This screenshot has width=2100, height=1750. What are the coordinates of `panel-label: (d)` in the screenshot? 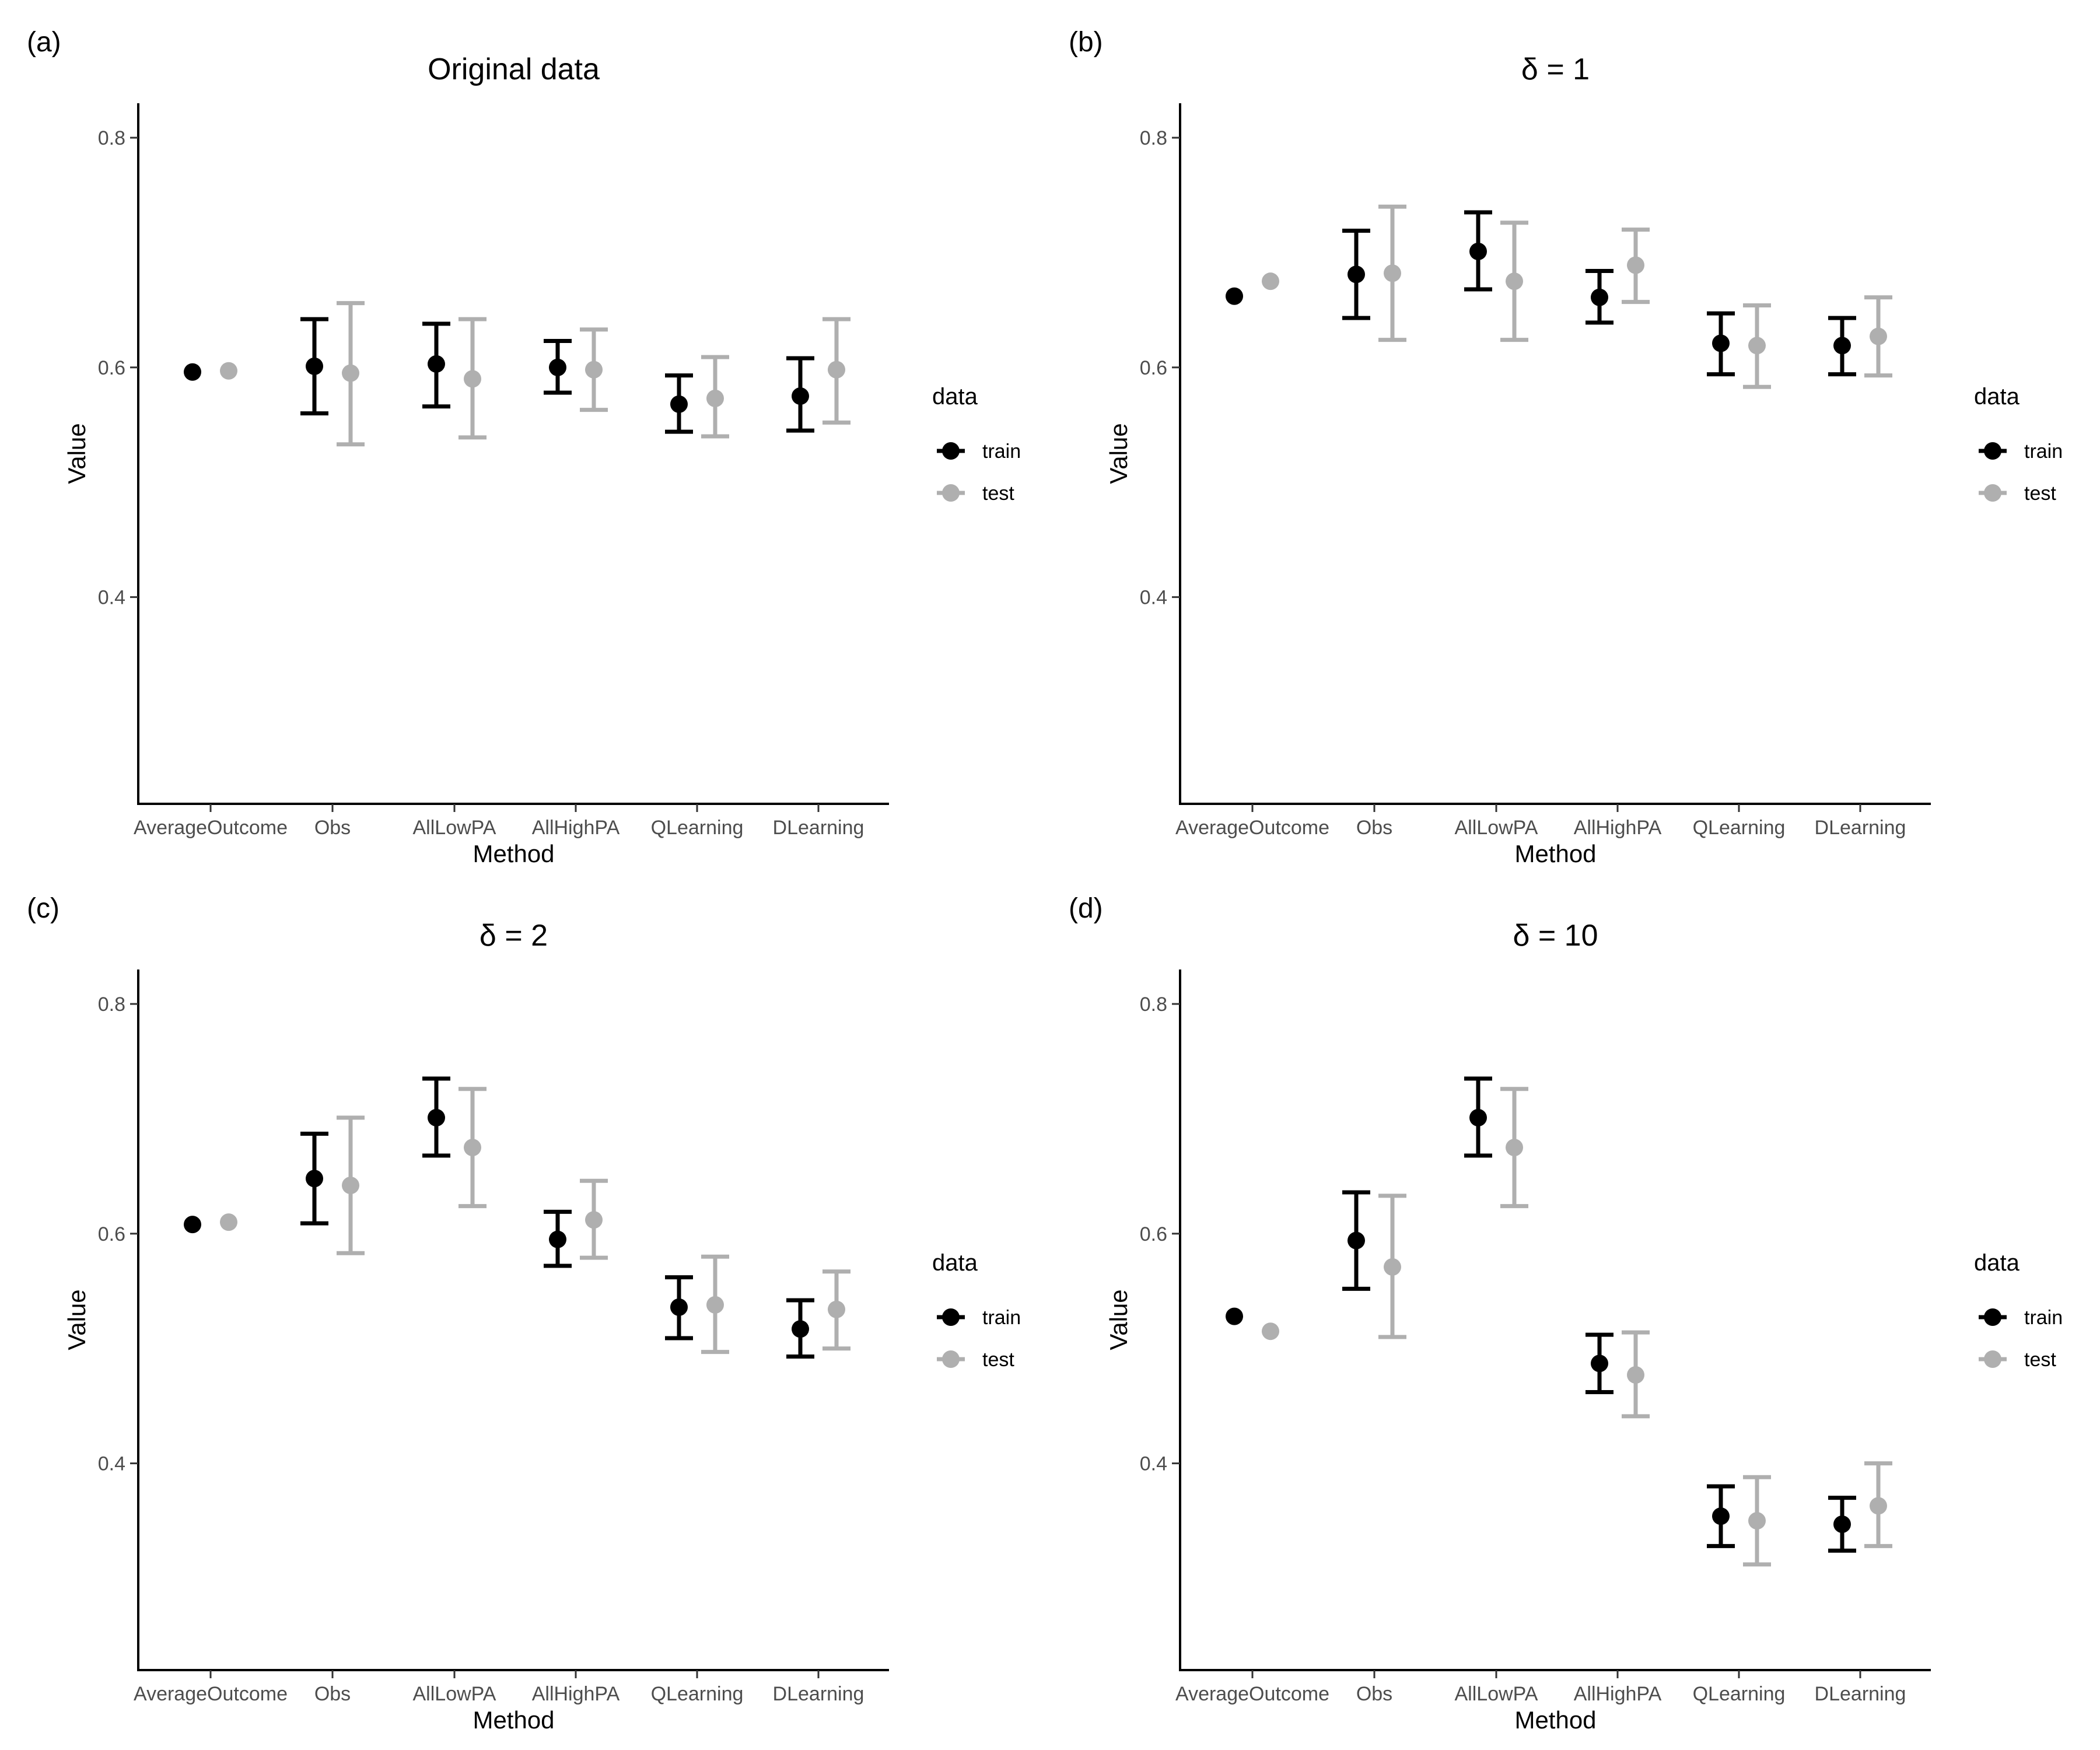 It's located at (1086, 908).